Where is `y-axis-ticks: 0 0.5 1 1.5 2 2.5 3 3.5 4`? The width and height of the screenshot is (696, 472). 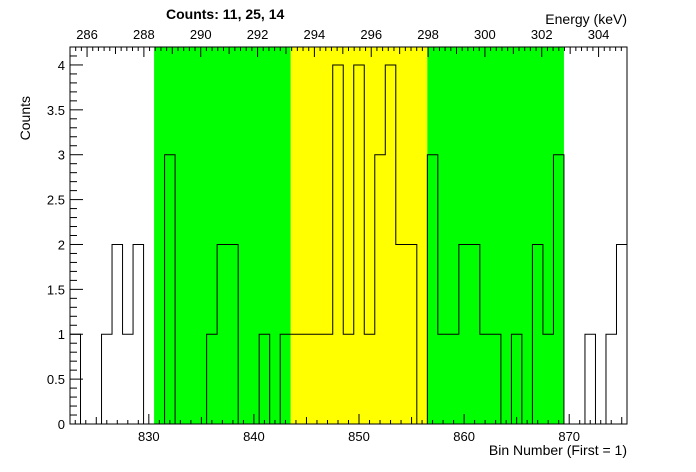 y-axis-ticks: 0 0.5 1 1.5 2 2.5 3 3.5 4 is located at coordinates (65, 239).